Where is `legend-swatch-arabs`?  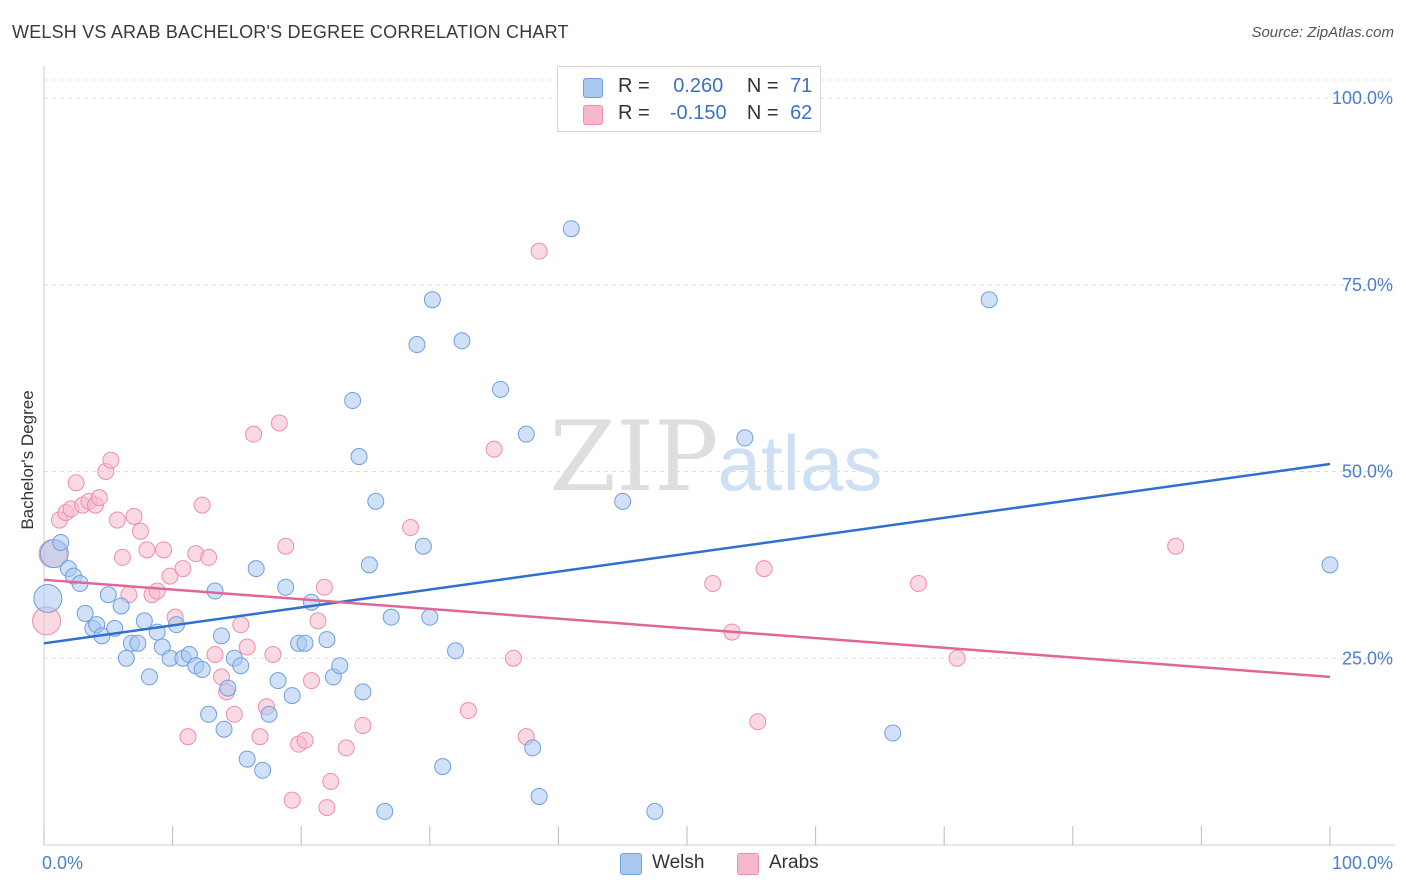
legend-swatch-arabs is located at coordinates (593, 115).